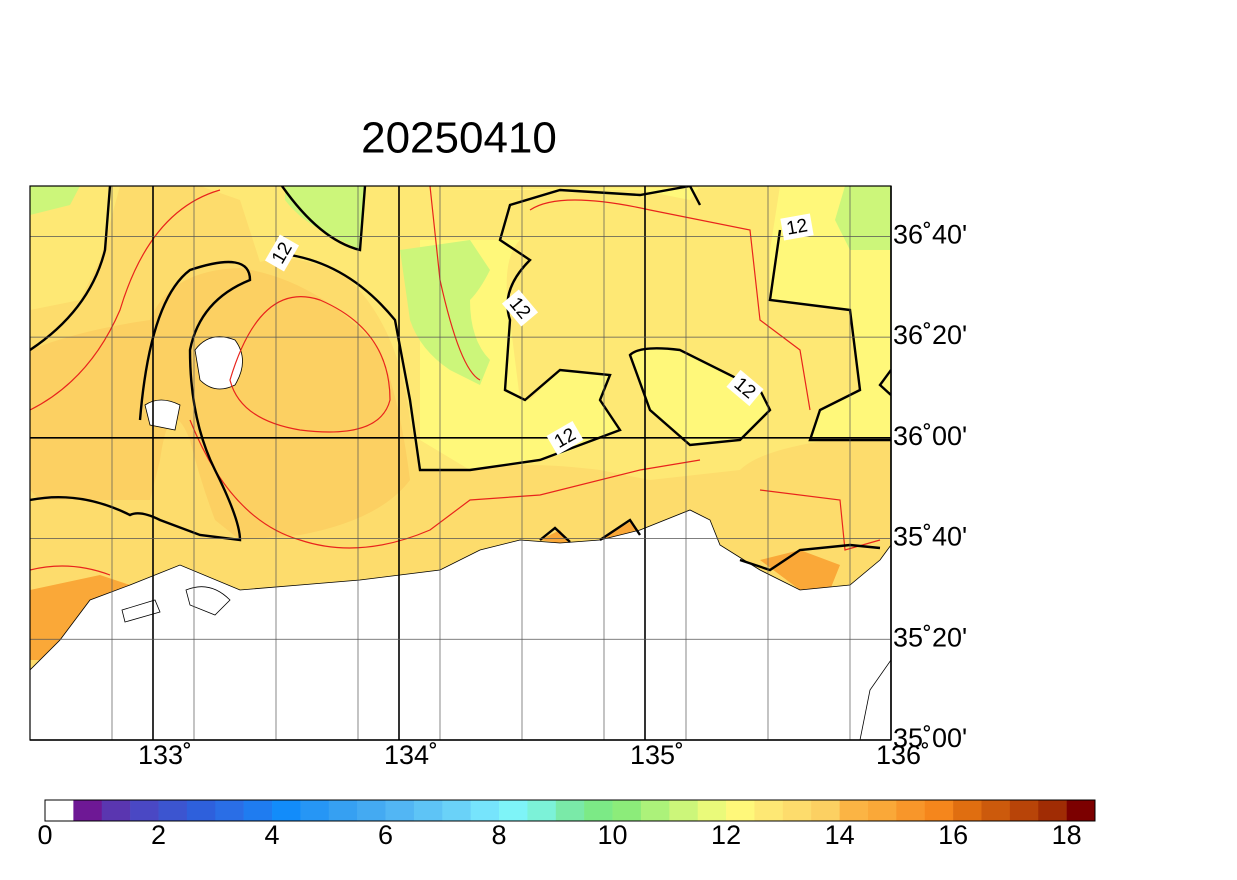 The height and width of the screenshot is (880, 1237). What do you see at coordinates (657, 755) in the screenshot?
I see `x-tick-label: 135˚` at bounding box center [657, 755].